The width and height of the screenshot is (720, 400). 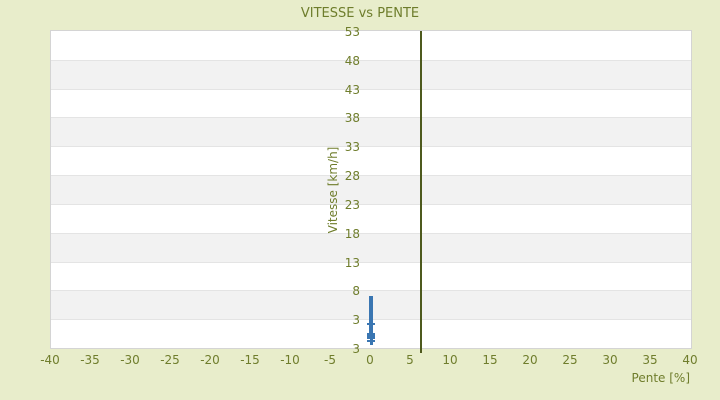 What do you see at coordinates (410, 360) in the screenshot?
I see `x-tick-label: 5` at bounding box center [410, 360].